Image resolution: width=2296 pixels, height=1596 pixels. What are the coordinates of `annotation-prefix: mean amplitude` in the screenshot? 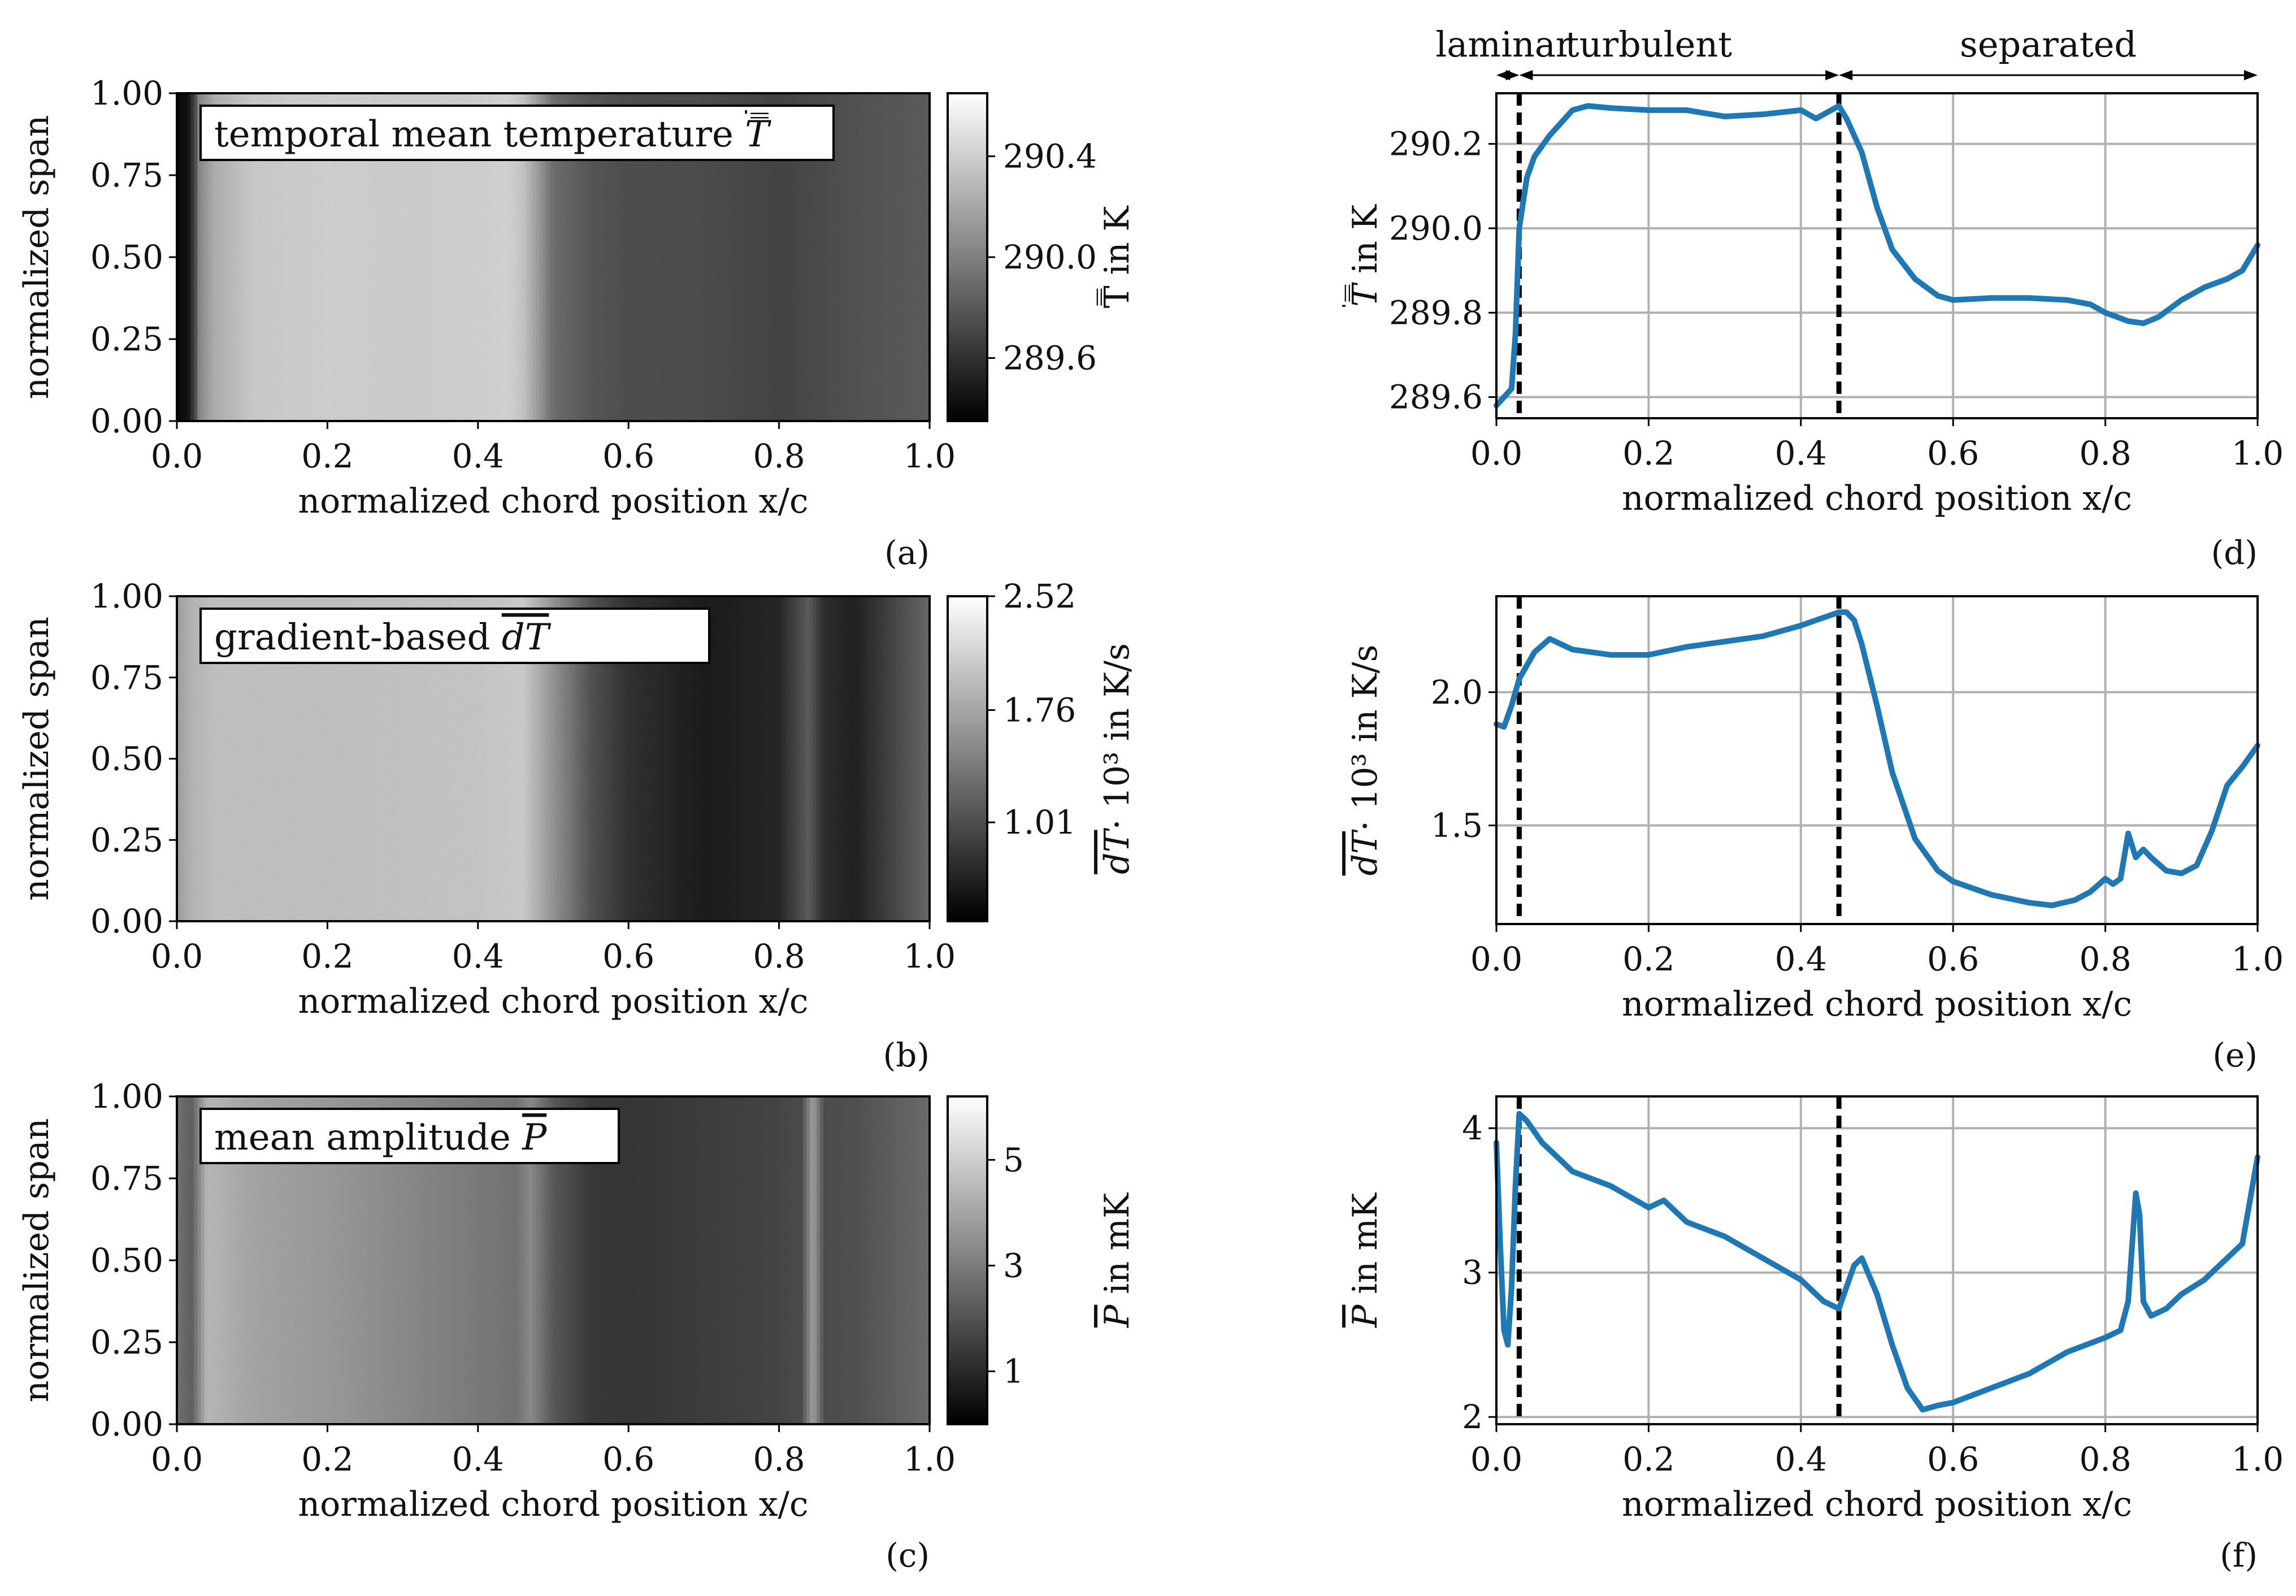 It's located at (368, 1138).